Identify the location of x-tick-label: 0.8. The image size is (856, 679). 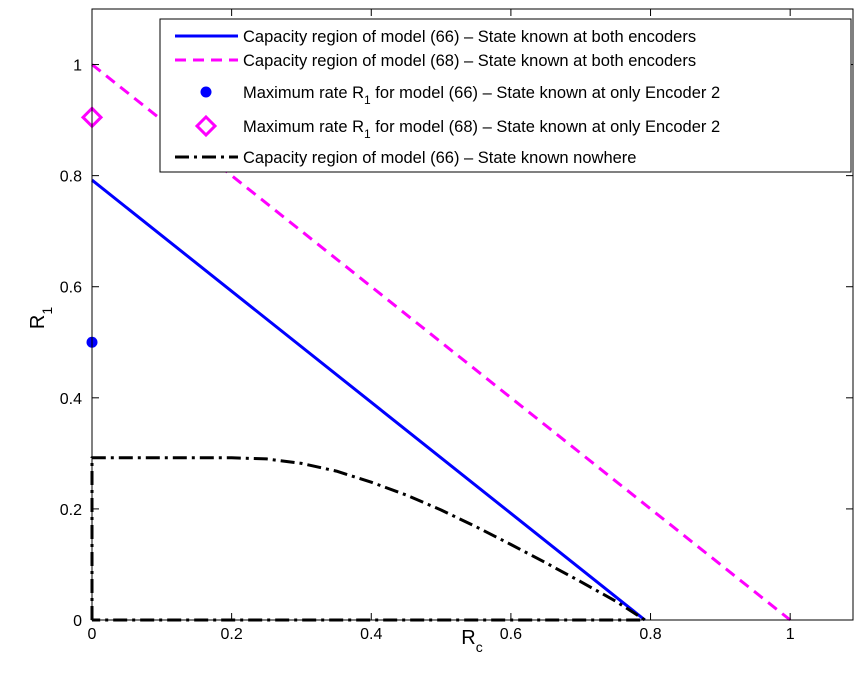
(650, 634).